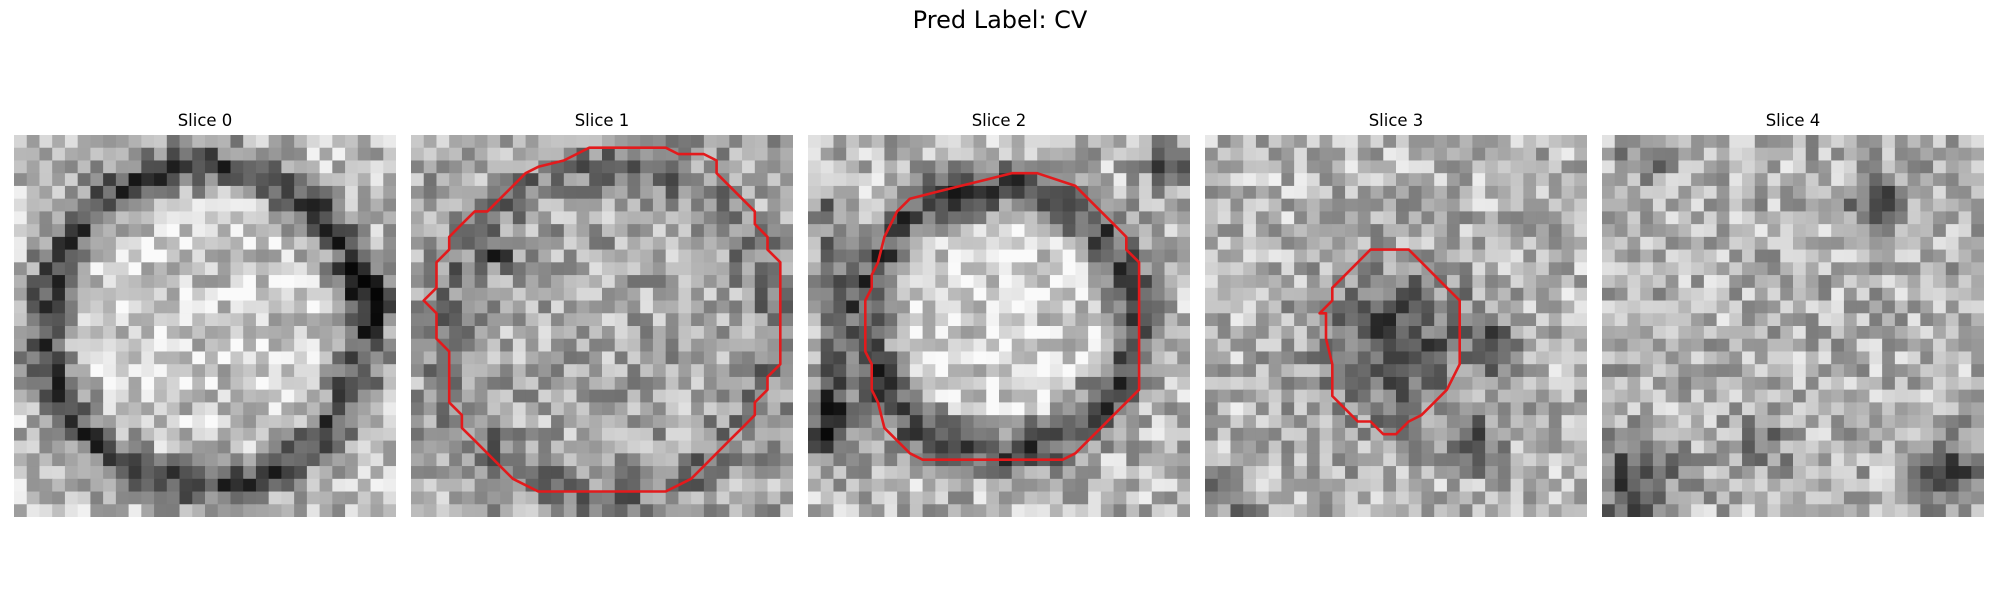  Describe the element at coordinates (999, 120) in the screenshot. I see `slice-title-2: Slice 2` at that location.